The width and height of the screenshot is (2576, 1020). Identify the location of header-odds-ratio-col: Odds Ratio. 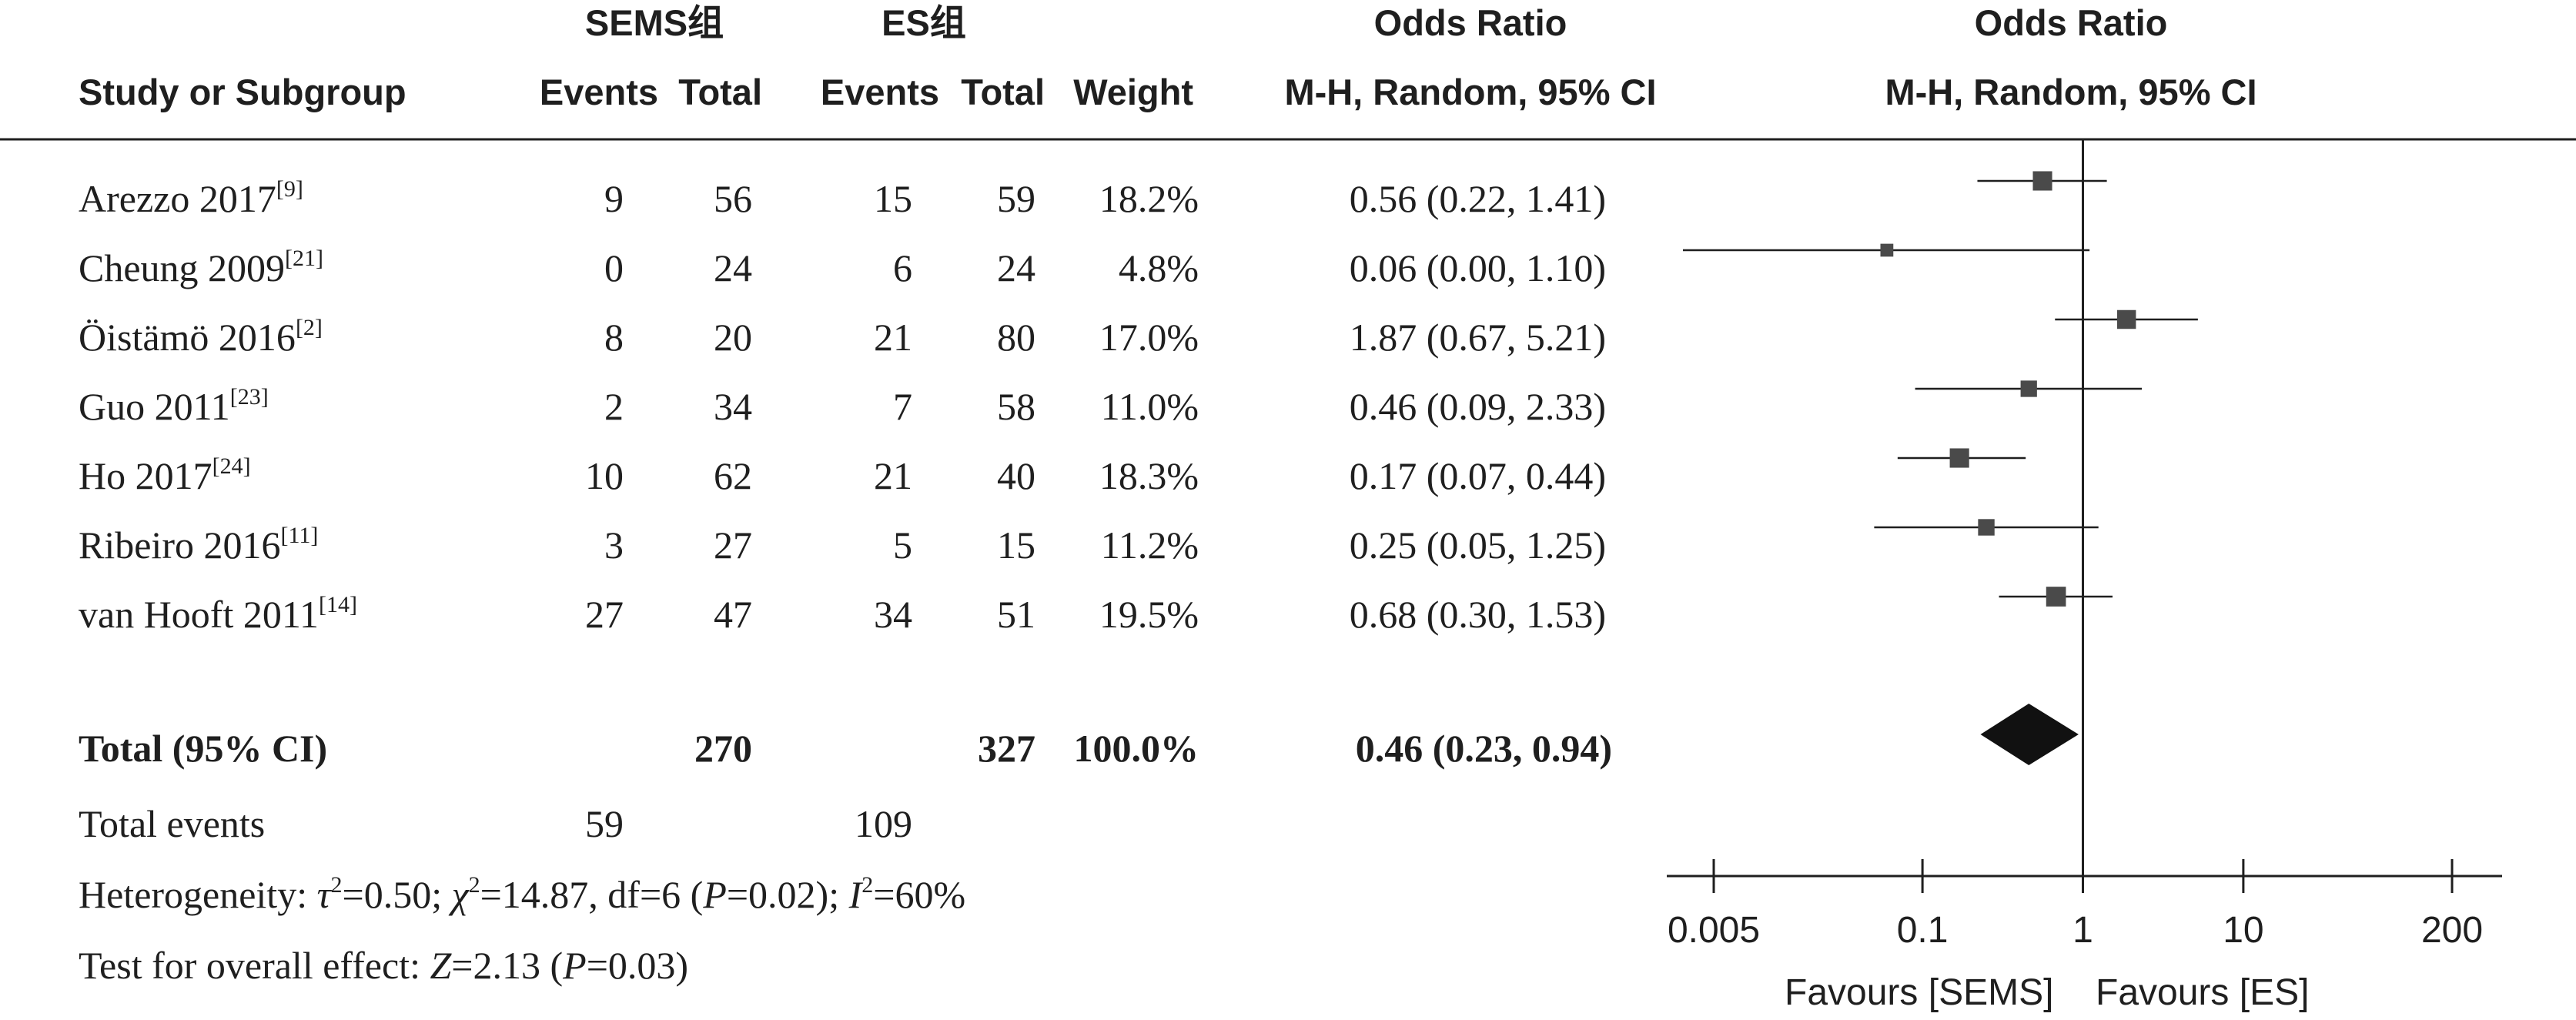
(1470, 23).